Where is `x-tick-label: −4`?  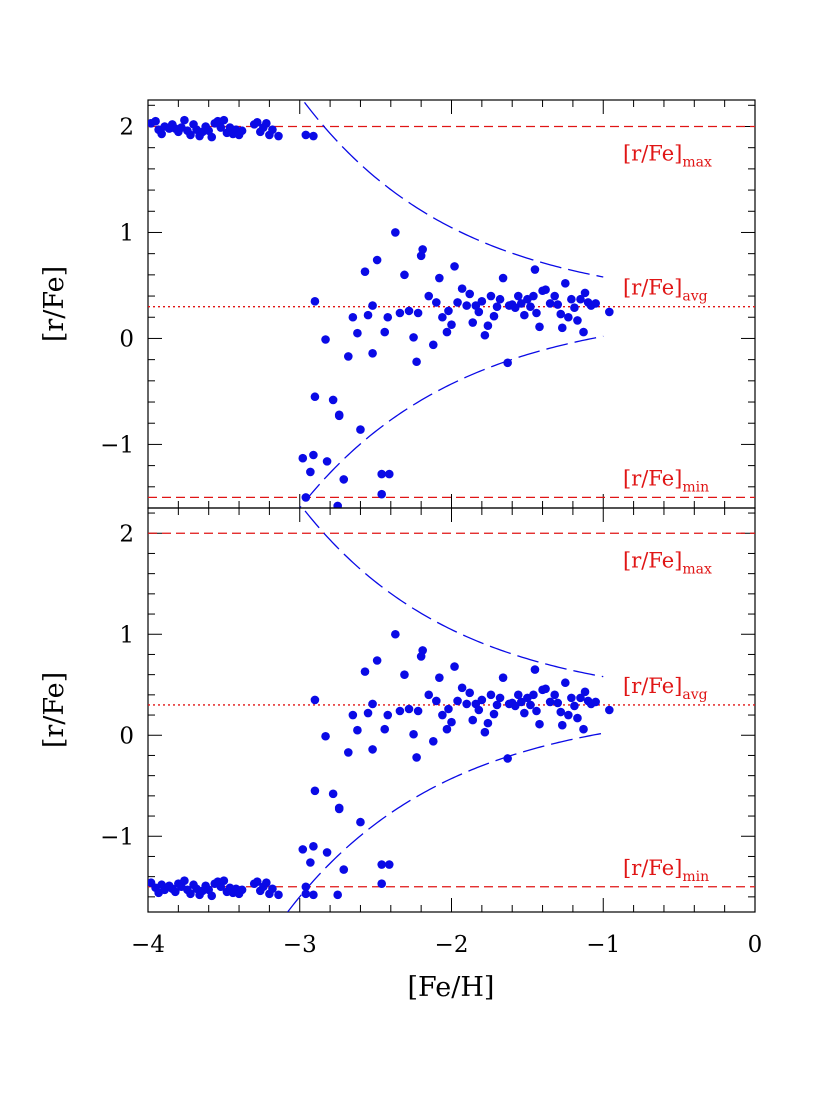
x-tick-label: −4 is located at coordinates (148, 945).